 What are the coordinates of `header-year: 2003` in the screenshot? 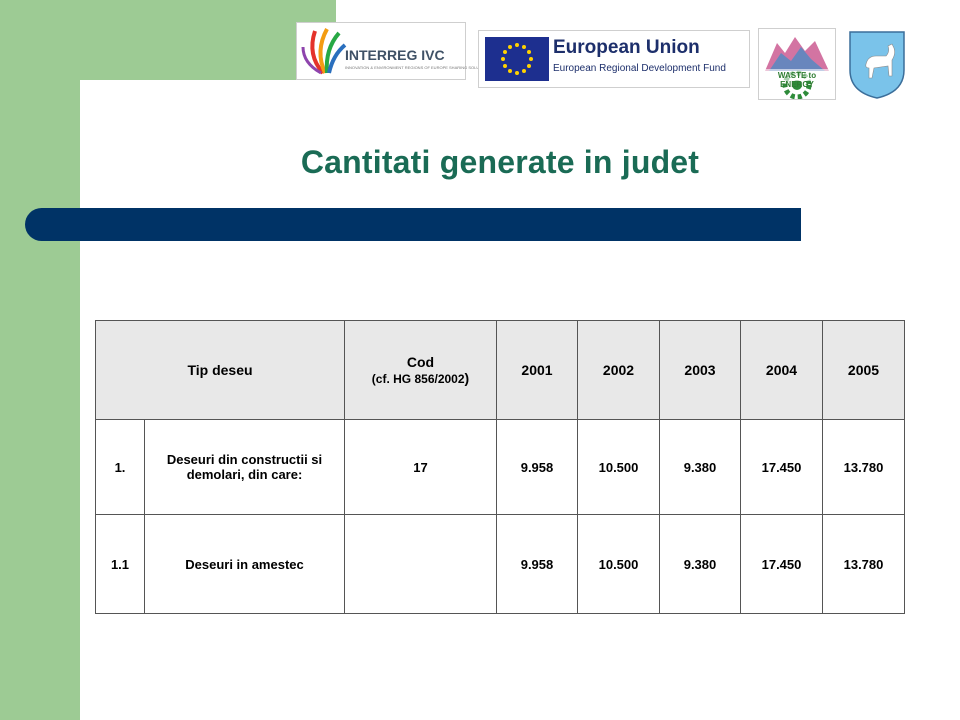 It's located at (700, 370).